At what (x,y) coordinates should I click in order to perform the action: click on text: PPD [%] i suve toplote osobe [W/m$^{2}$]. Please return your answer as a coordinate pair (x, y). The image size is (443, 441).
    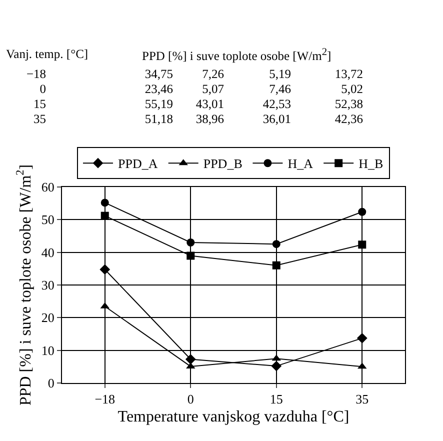
    Looking at the image, I should click on (237, 55).